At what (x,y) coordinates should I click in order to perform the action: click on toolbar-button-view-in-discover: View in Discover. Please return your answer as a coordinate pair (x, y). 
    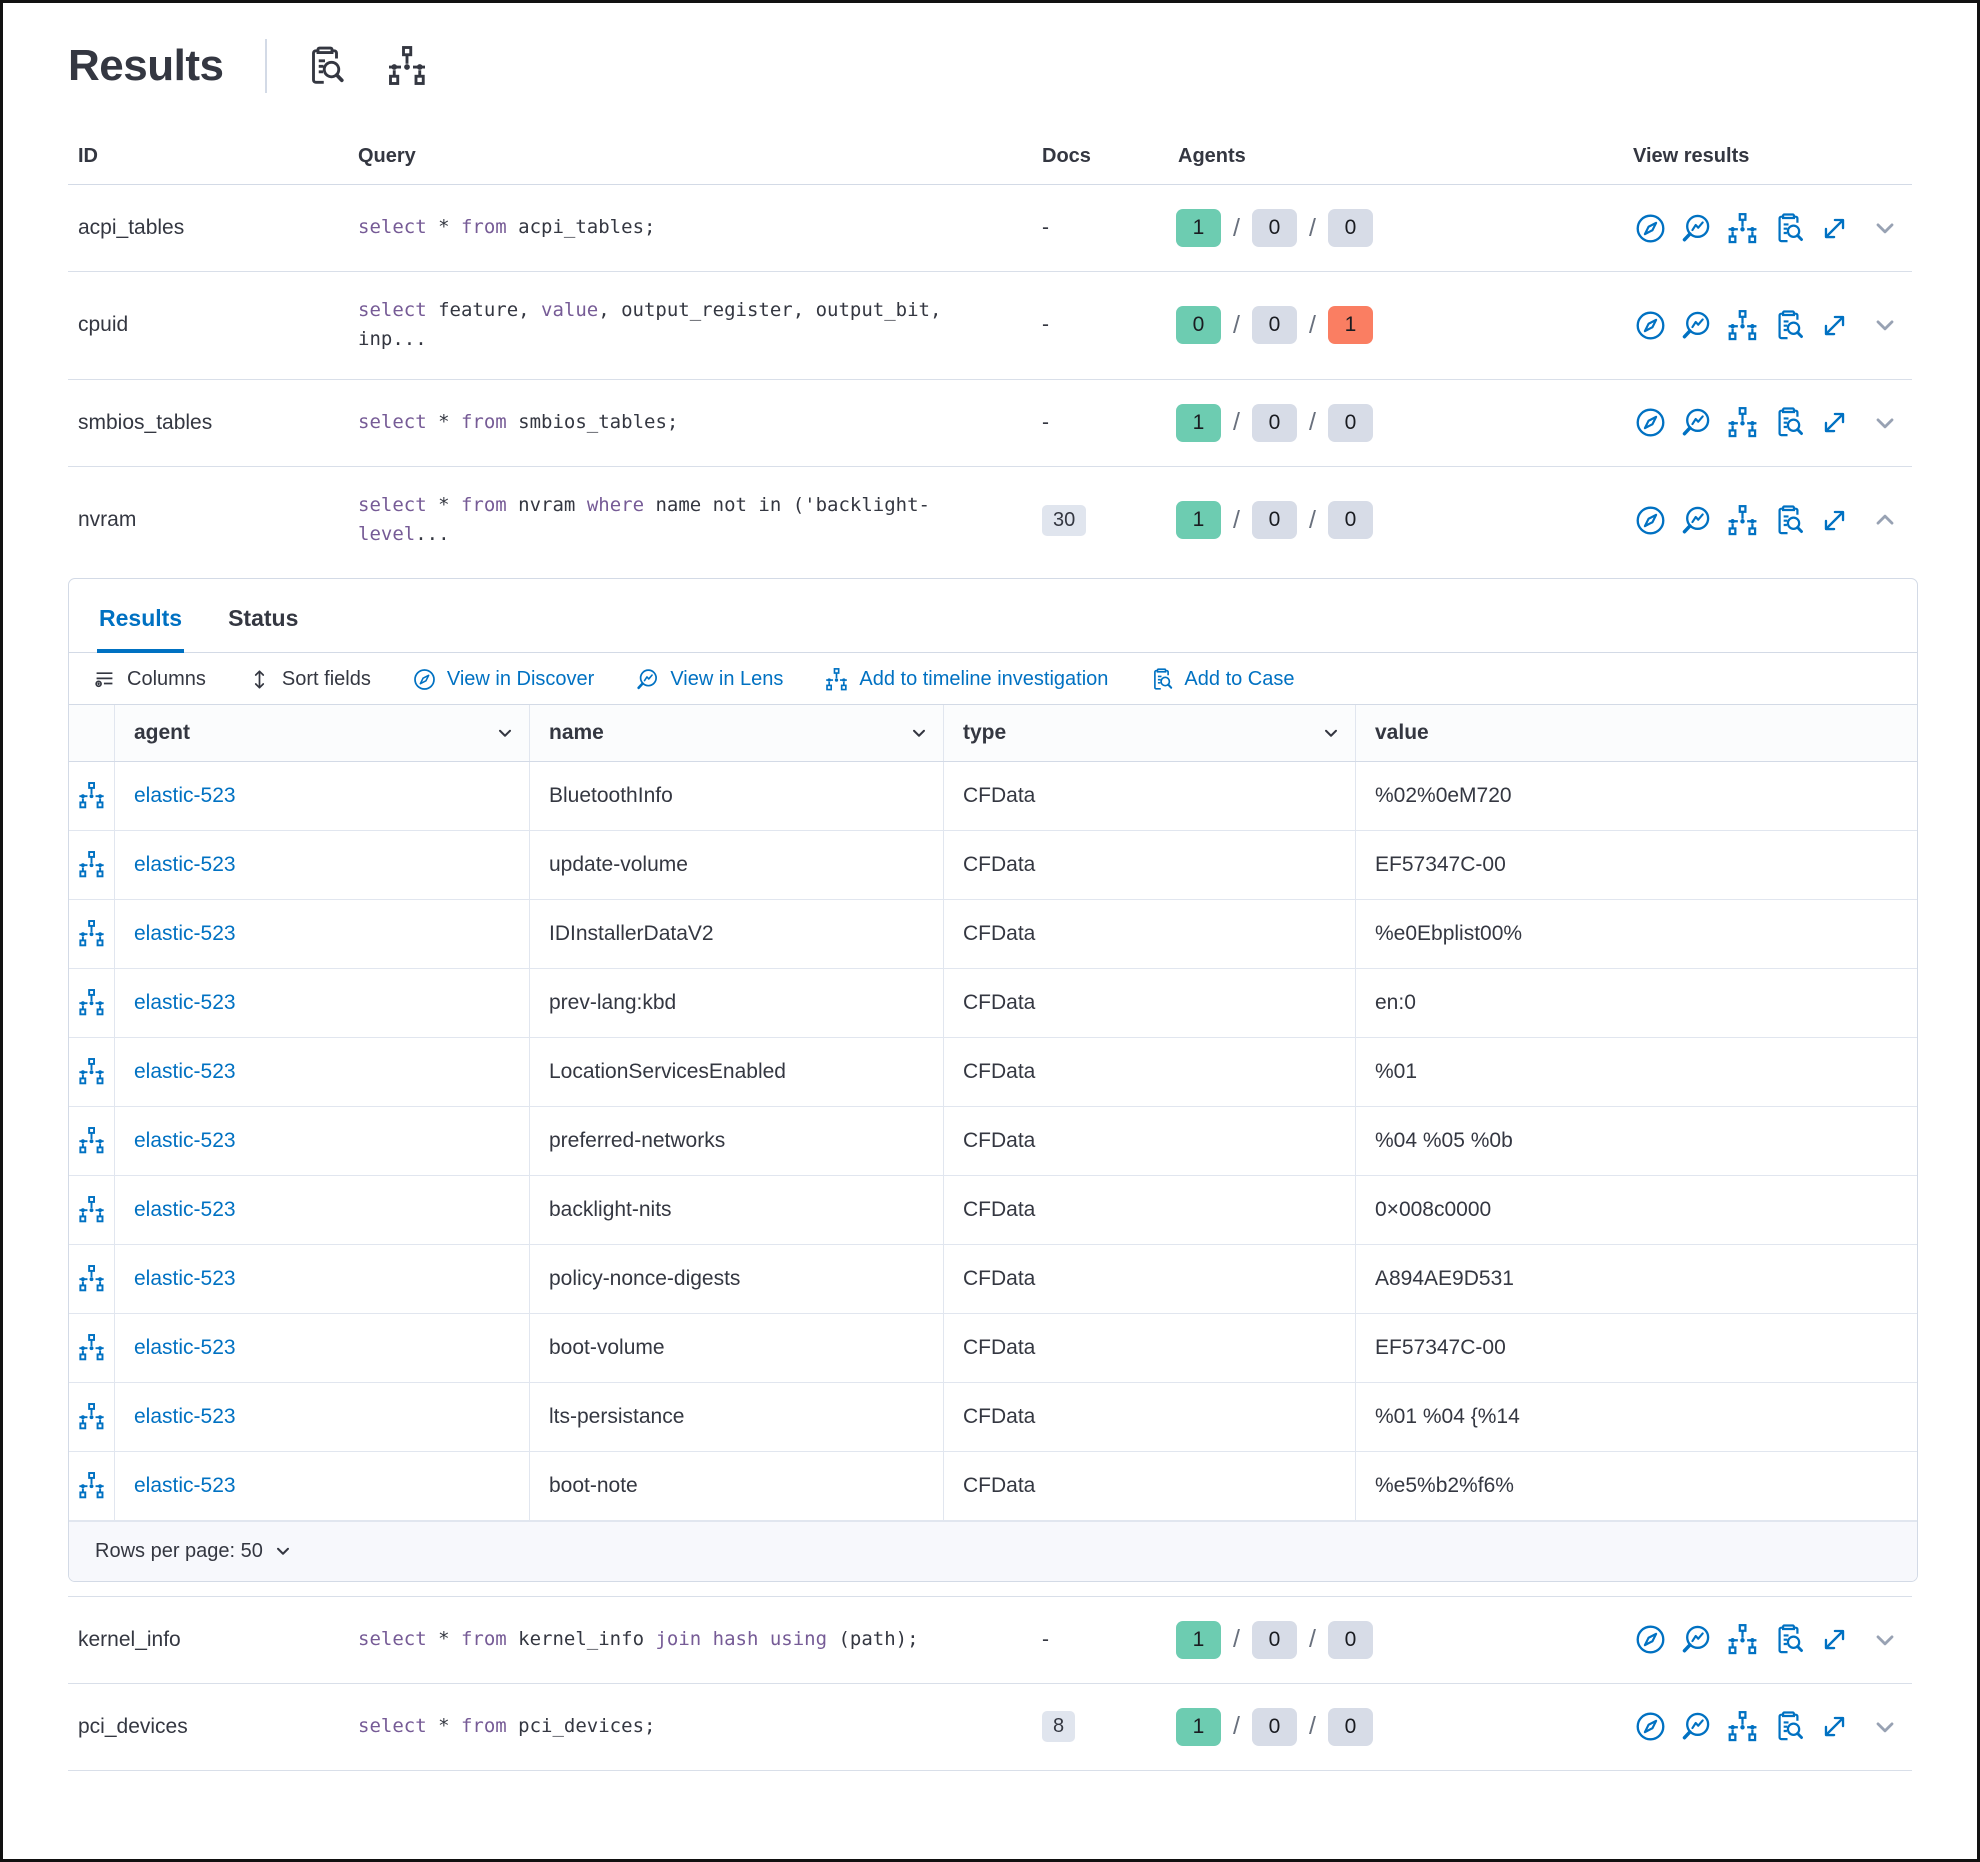
    Looking at the image, I should click on (503, 679).